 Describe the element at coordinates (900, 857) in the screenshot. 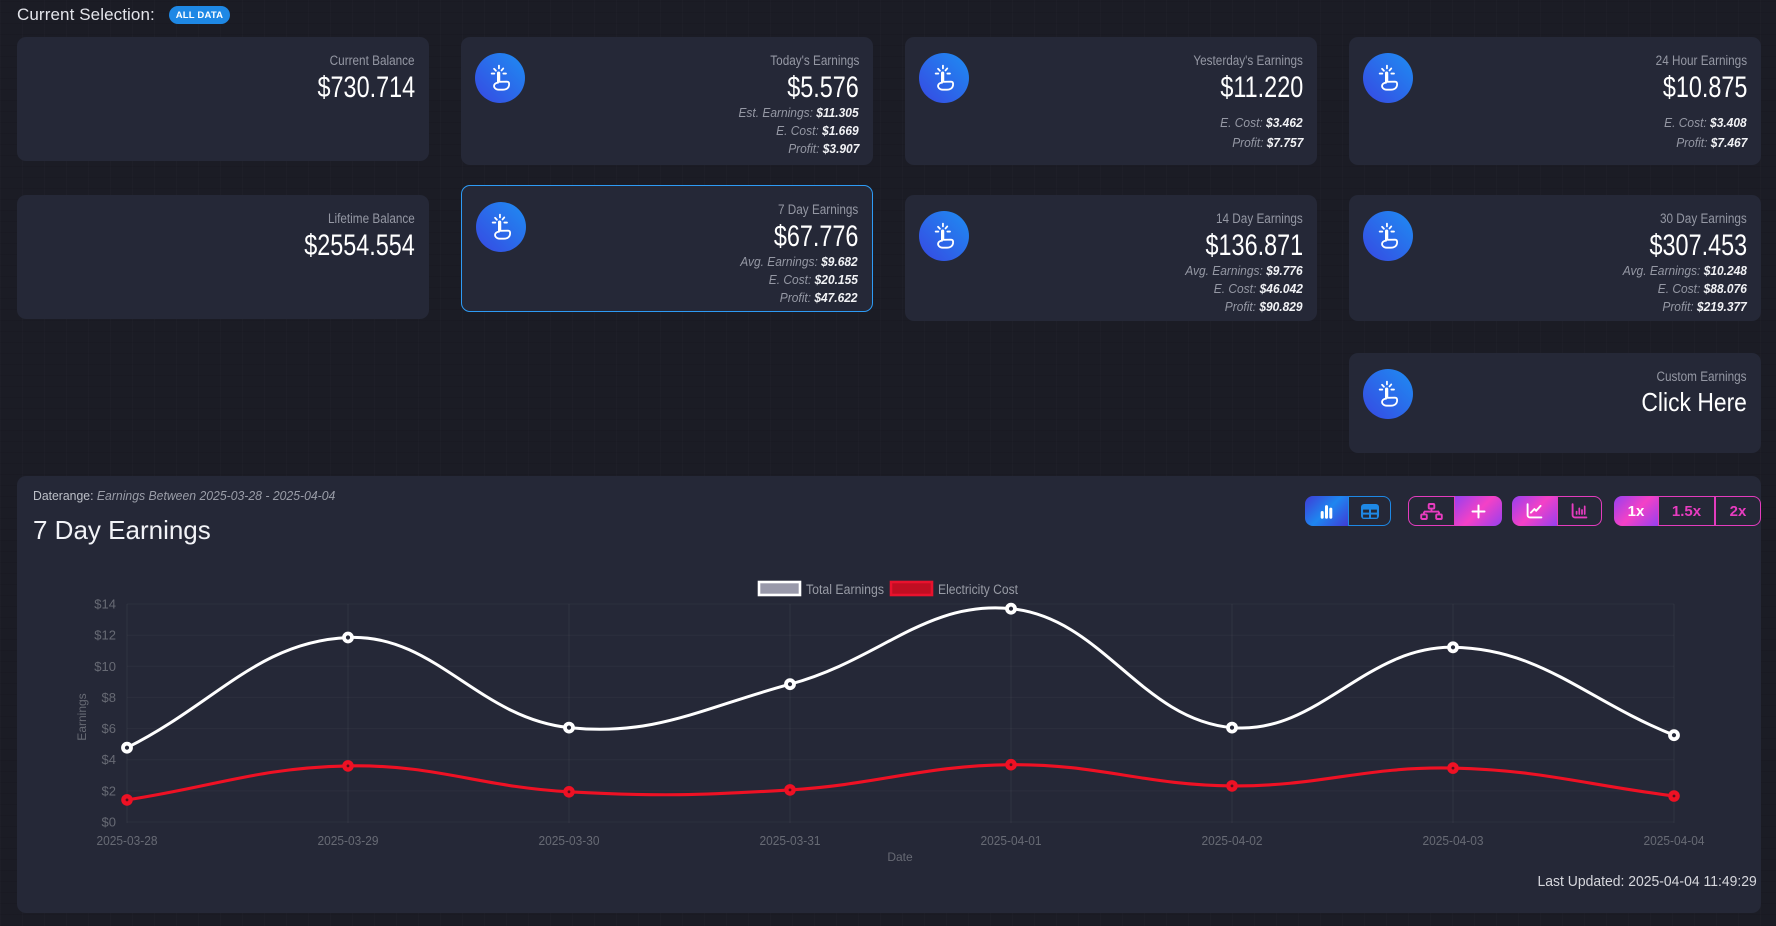

I see `svg-text: Date` at that location.